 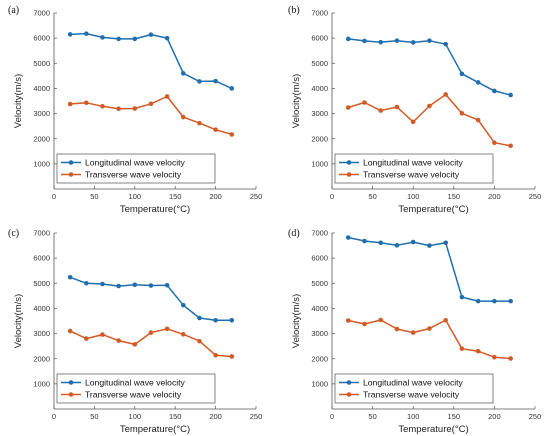 What do you see at coordinates (13, 10) in the screenshot?
I see `panel-label: (a)` at bounding box center [13, 10].